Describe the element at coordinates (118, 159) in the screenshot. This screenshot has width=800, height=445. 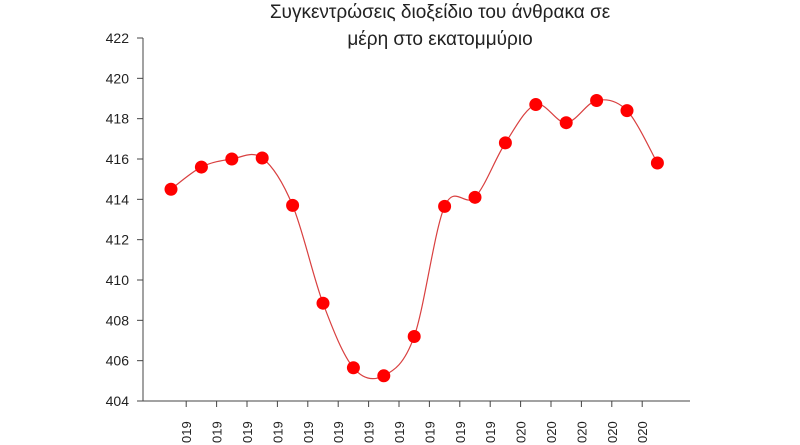
I see `y-tick-label: 416` at that location.